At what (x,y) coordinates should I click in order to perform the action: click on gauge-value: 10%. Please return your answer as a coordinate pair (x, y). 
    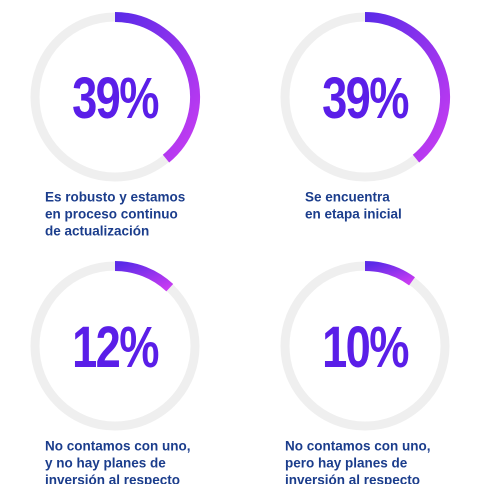
    Looking at the image, I should click on (365, 348).